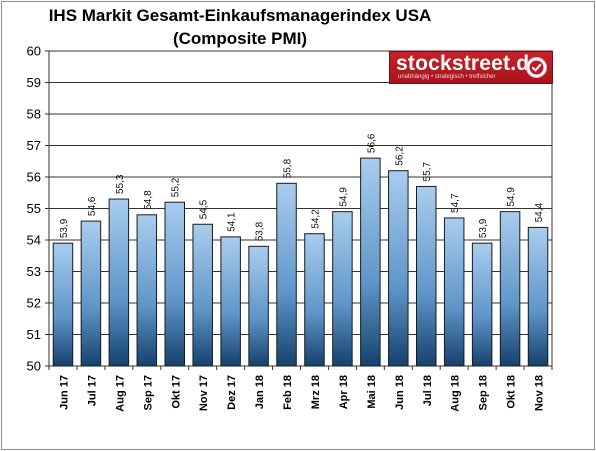 Image resolution: width=596 pixels, height=451 pixels. I want to click on x-tick-label: Jun 17, so click(64, 392).